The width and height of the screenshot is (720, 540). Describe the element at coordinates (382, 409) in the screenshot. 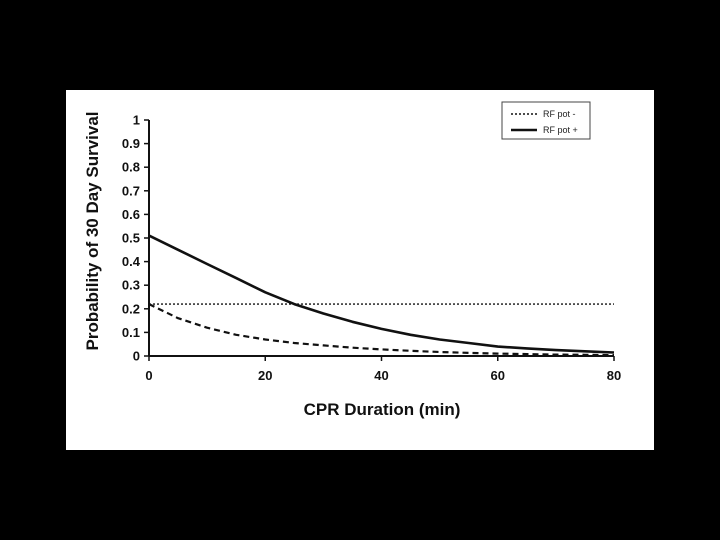

I see `x-axis-title: CPR Duration (min)` at that location.